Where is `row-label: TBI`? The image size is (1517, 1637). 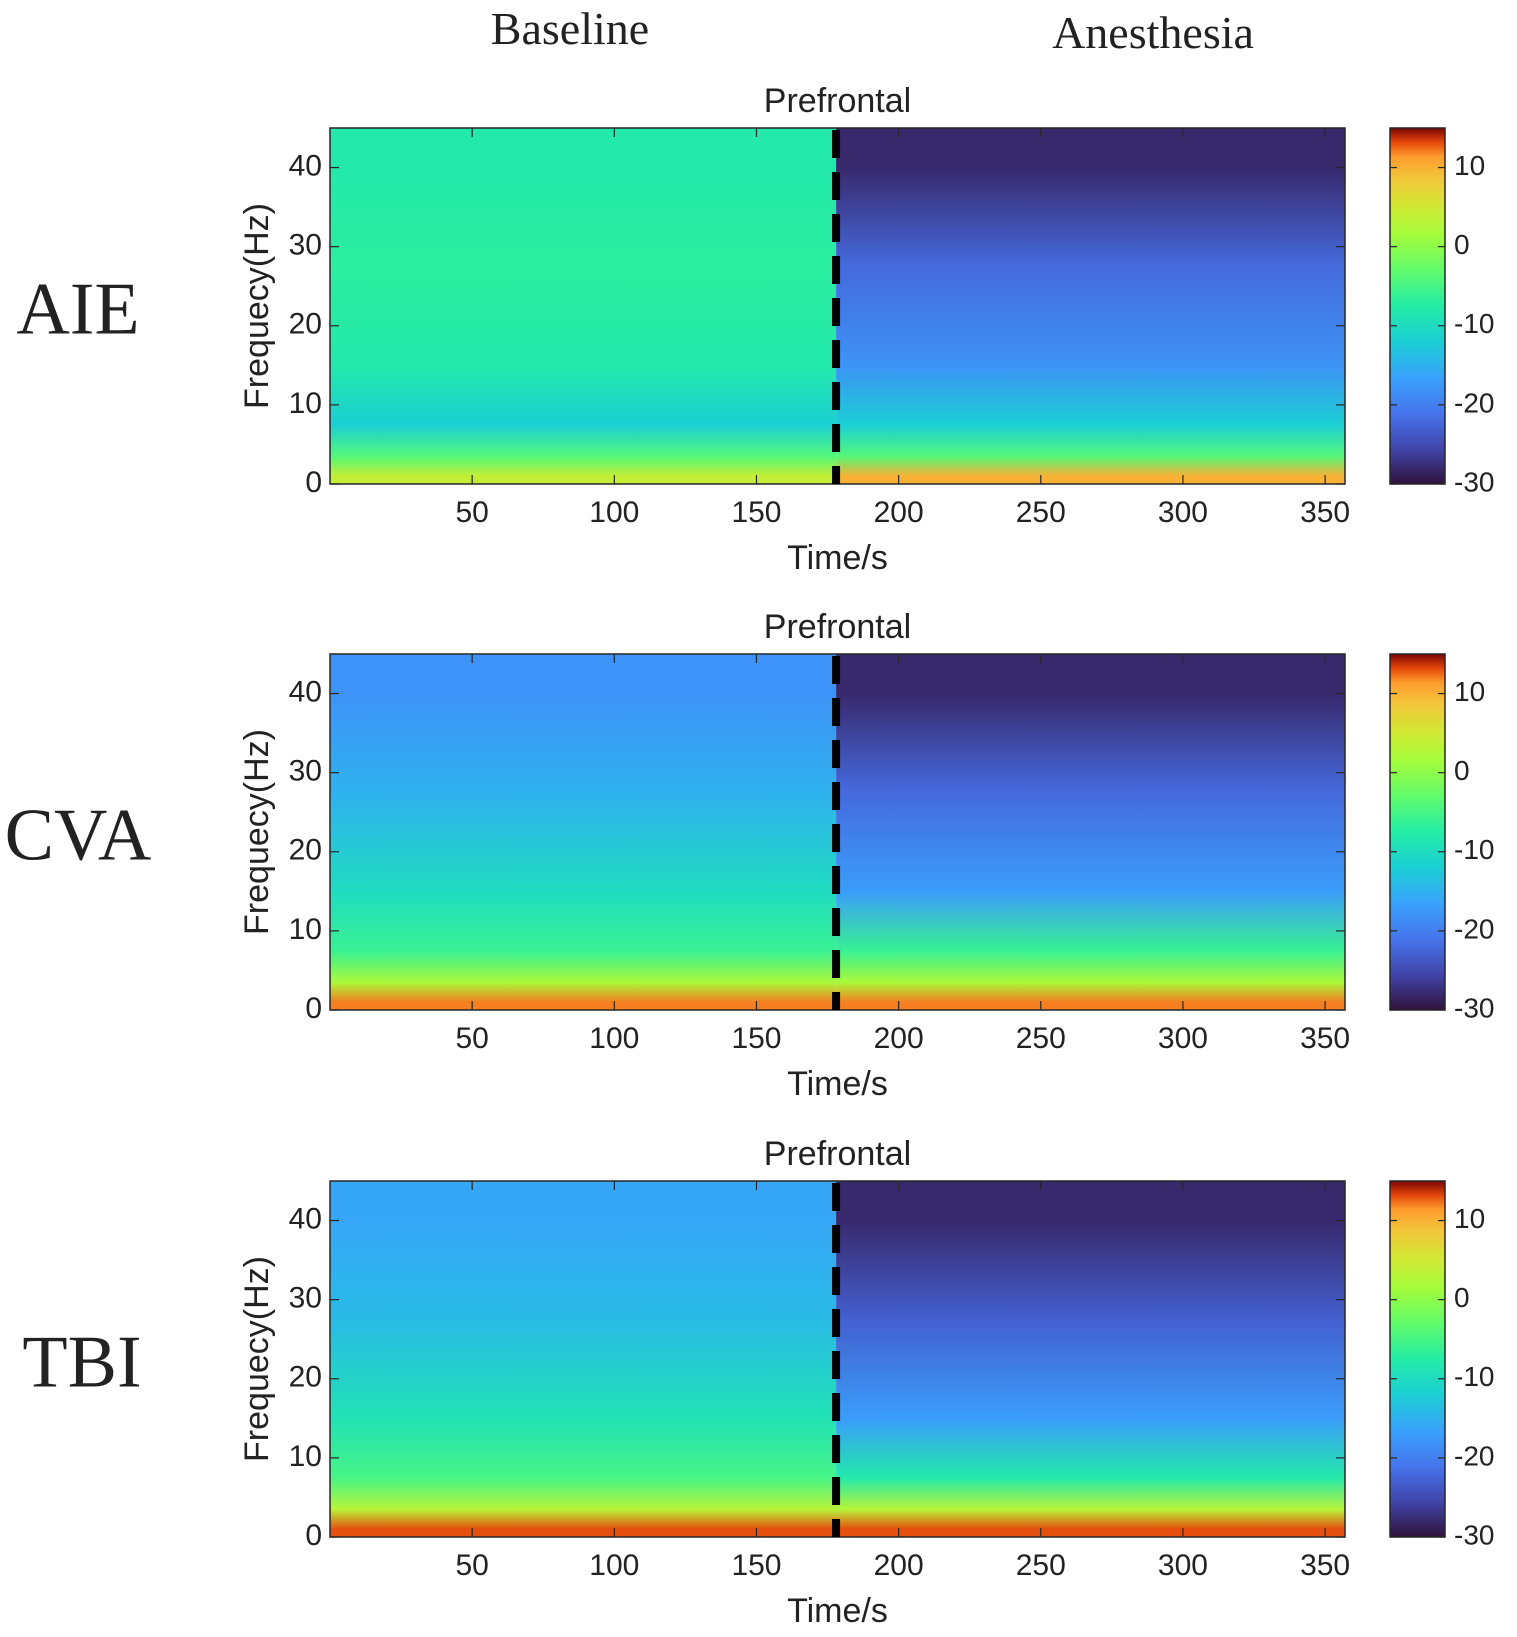 row-label: TBI is located at coordinates (81, 1363).